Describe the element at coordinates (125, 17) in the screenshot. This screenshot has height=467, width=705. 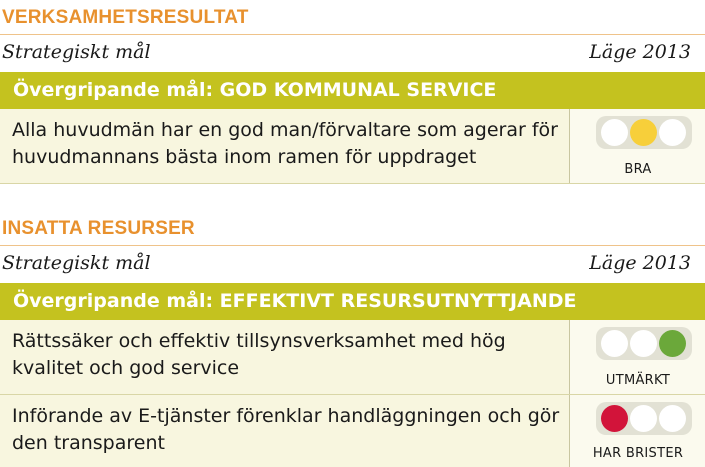
I see `section-title-verksamhetsresultat: VERKSAMHETSRESULTAT` at that location.